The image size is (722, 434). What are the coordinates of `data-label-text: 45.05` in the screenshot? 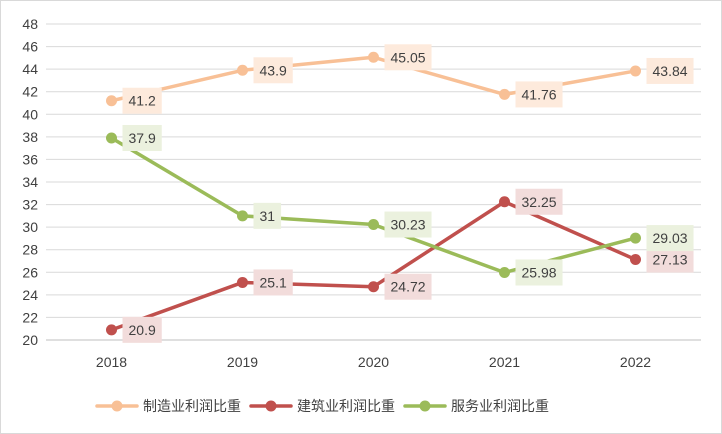 It's located at (408, 57).